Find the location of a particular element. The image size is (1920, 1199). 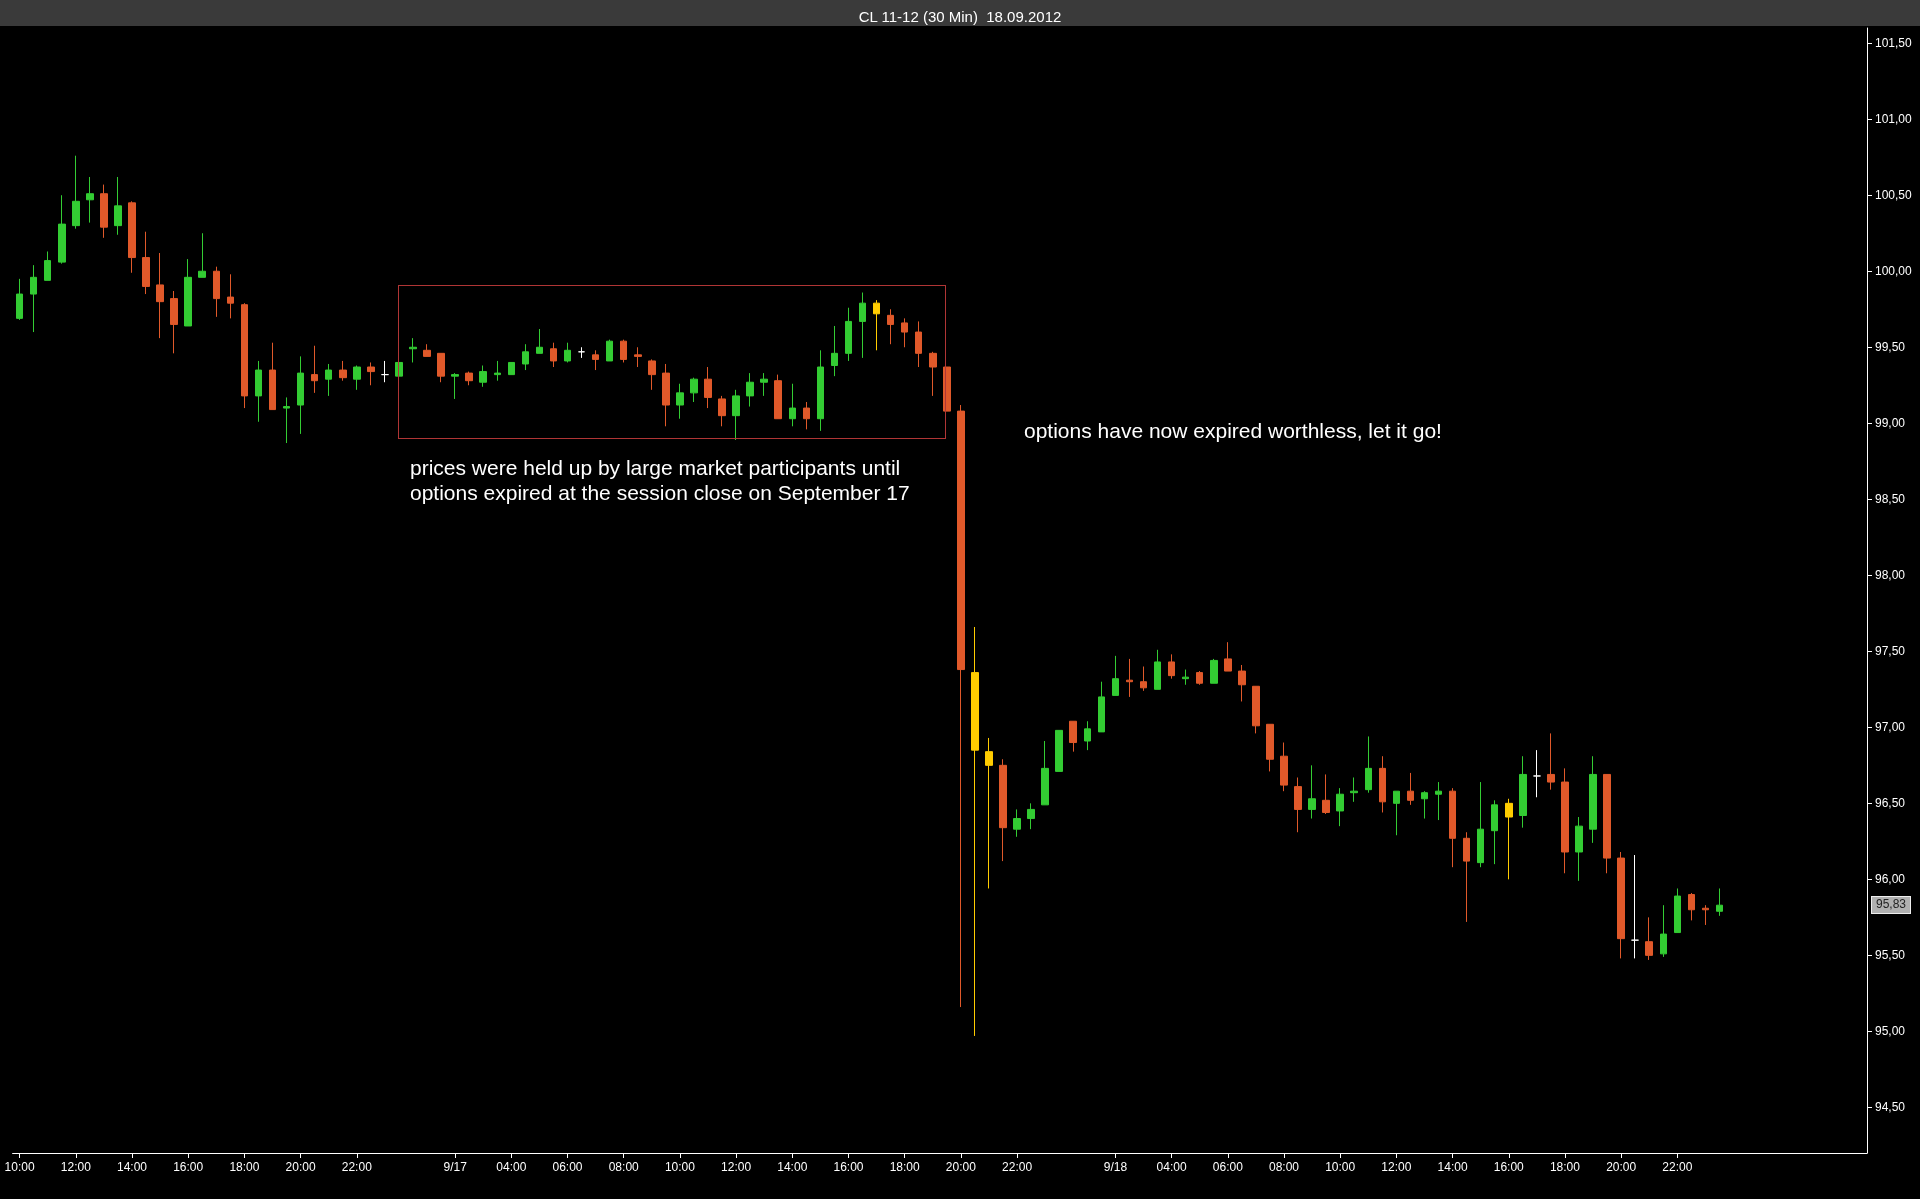

y-tick-label: 100,00 is located at coordinates (1894, 271).